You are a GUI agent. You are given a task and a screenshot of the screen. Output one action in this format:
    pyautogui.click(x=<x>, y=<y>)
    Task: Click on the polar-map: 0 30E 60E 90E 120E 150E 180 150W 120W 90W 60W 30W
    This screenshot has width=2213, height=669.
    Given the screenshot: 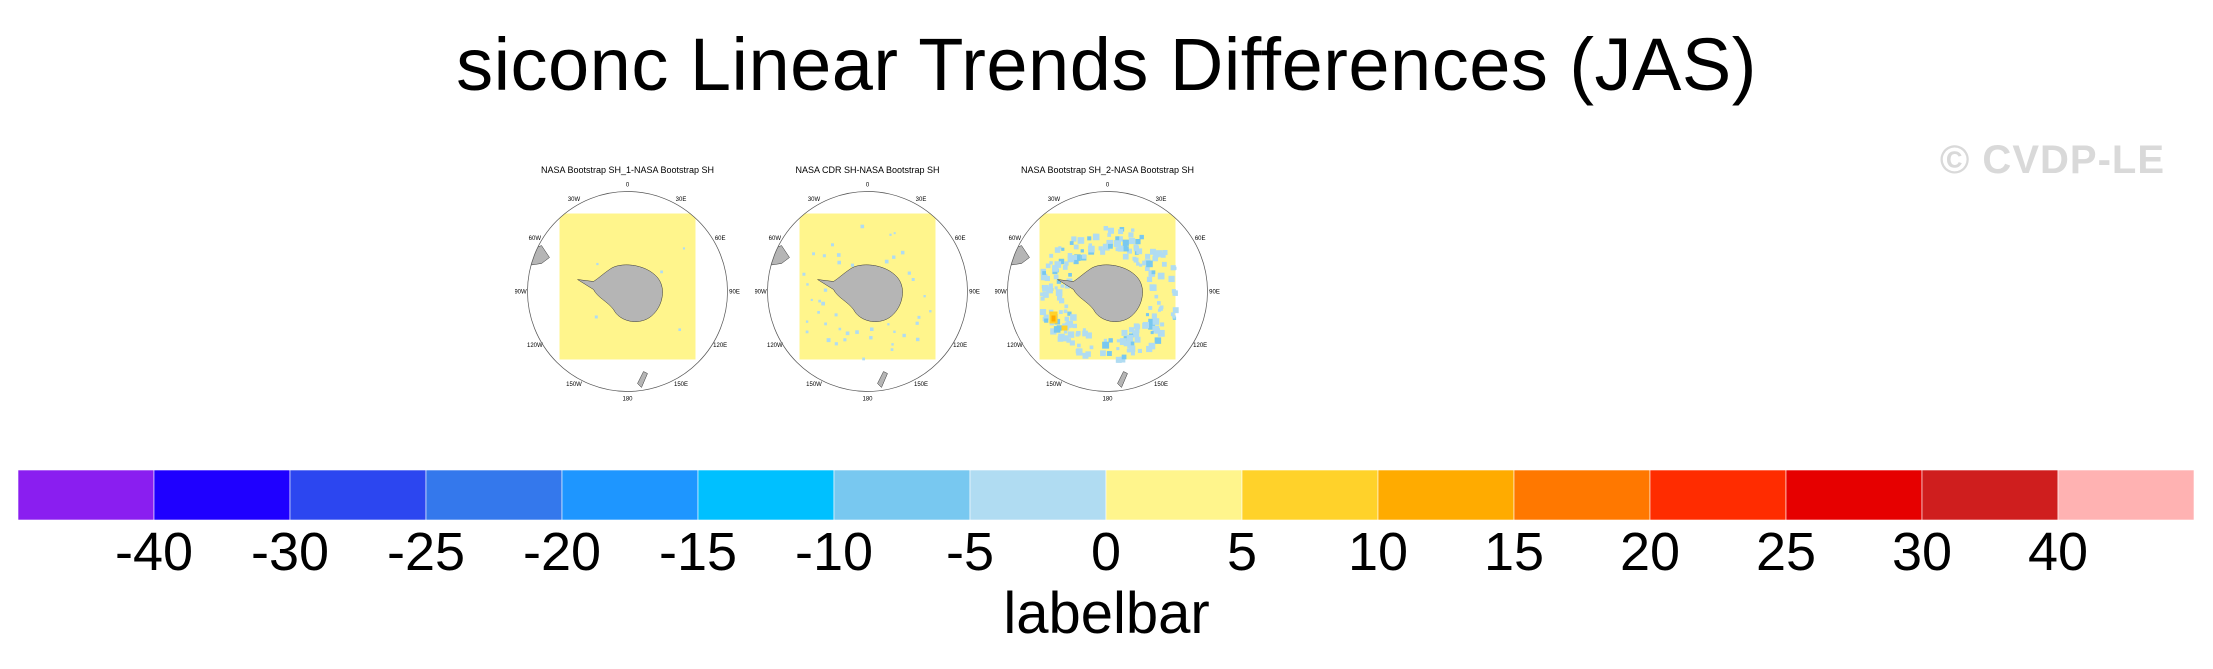 What is the action you would take?
    pyautogui.click(x=1107, y=293)
    